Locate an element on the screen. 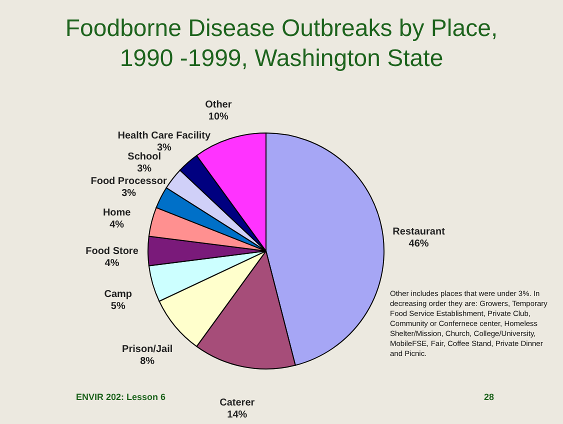 Image resolution: width=563 pixels, height=424 pixels. slice-label: Health Care Facility is located at coordinates (165, 136).